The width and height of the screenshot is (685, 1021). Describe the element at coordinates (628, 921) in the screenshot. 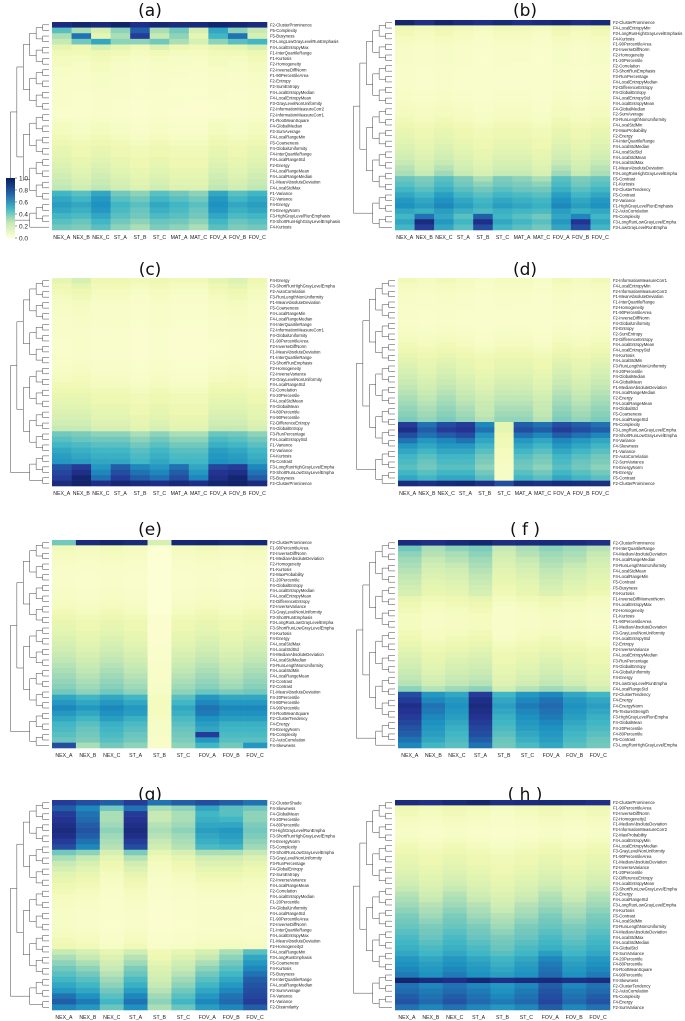

I see `row-label: F4-LocalStdMin` at that location.